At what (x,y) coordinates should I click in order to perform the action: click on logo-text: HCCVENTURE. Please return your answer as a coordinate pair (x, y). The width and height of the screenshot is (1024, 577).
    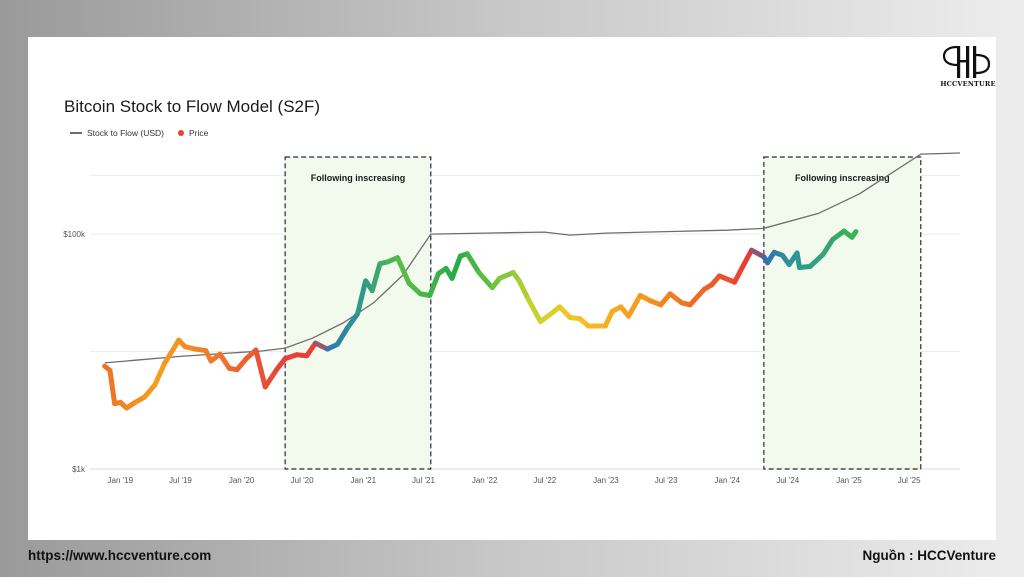
    Looking at the image, I should click on (968, 84).